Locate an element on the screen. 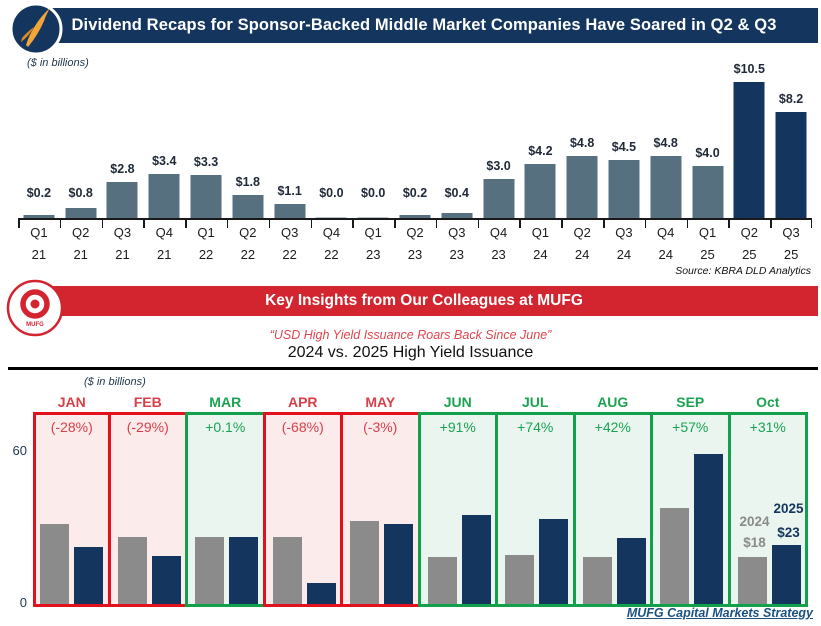 This screenshot has width=821, height=626. month-label: Oct is located at coordinates (768, 402).